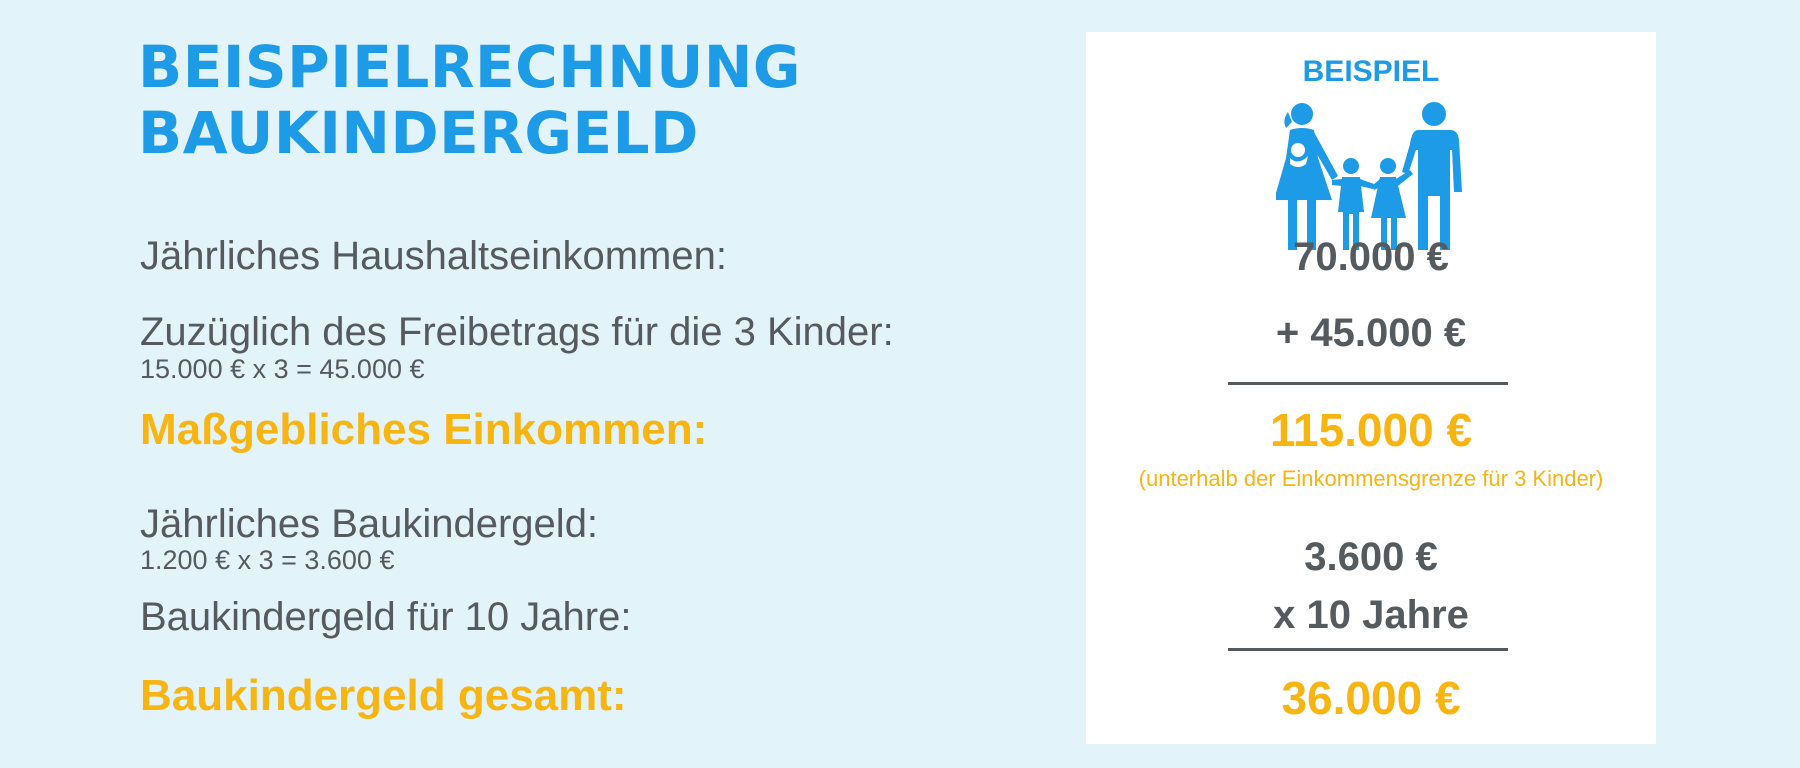 The height and width of the screenshot is (768, 1800). Describe the element at coordinates (1371, 557) in the screenshot. I see `annual-child-benefit-value: 3.600 €` at that location.